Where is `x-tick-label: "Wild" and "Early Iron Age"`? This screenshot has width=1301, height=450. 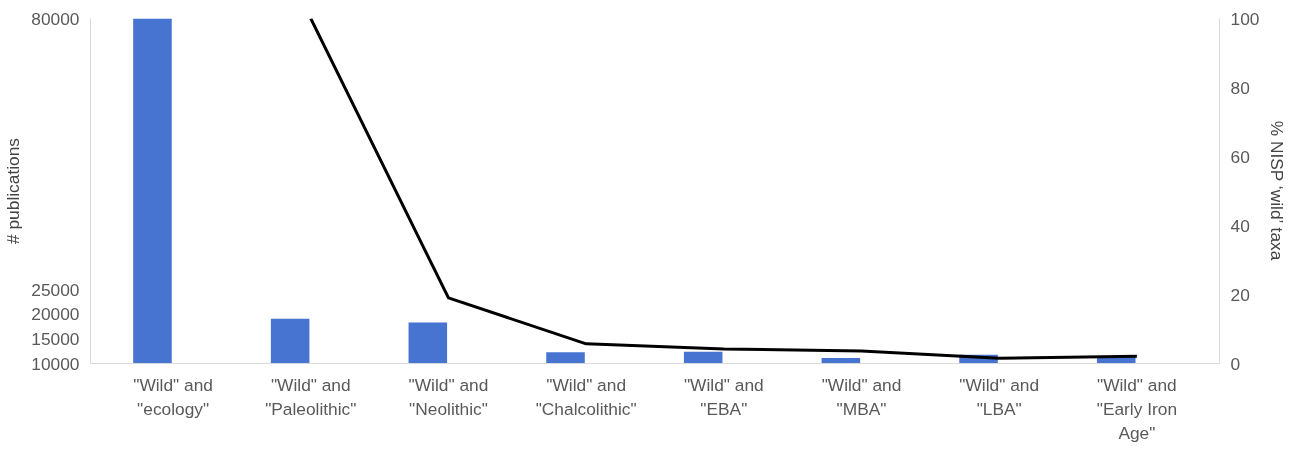 x-tick-label: "Wild" and "Early Iron Age" is located at coordinates (1137, 408).